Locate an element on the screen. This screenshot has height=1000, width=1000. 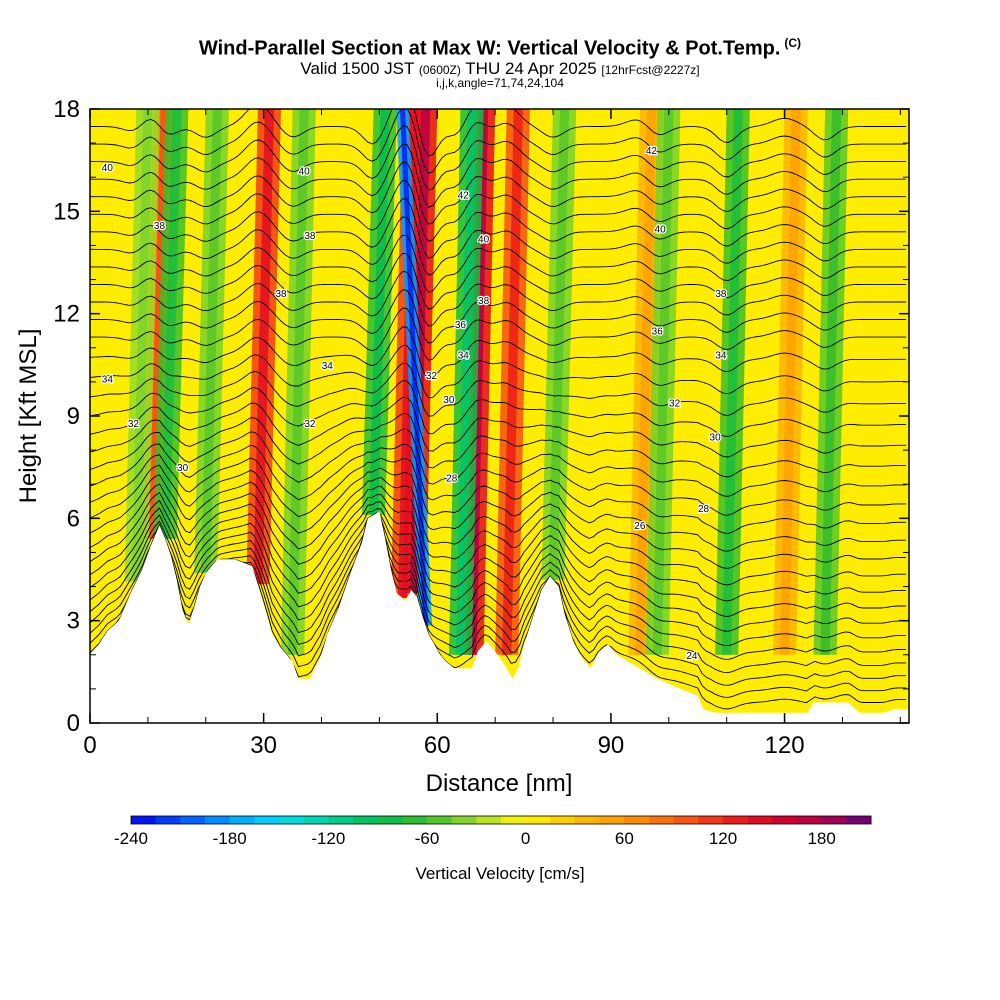
colorbar-tick-label: -60 is located at coordinates (427, 838).